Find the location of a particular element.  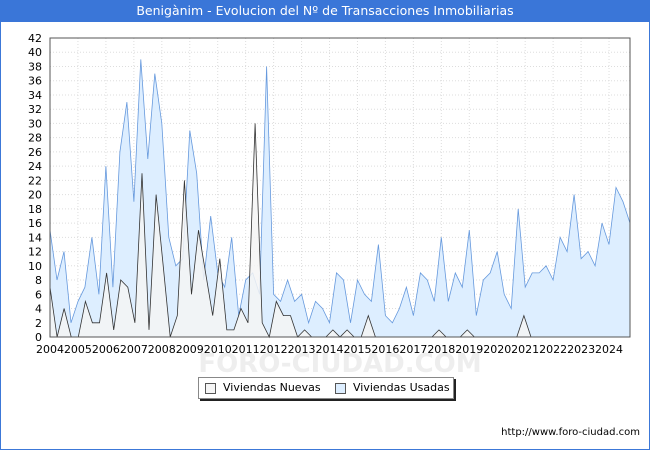

y-tick-label: 38 is located at coordinates (35, 66).